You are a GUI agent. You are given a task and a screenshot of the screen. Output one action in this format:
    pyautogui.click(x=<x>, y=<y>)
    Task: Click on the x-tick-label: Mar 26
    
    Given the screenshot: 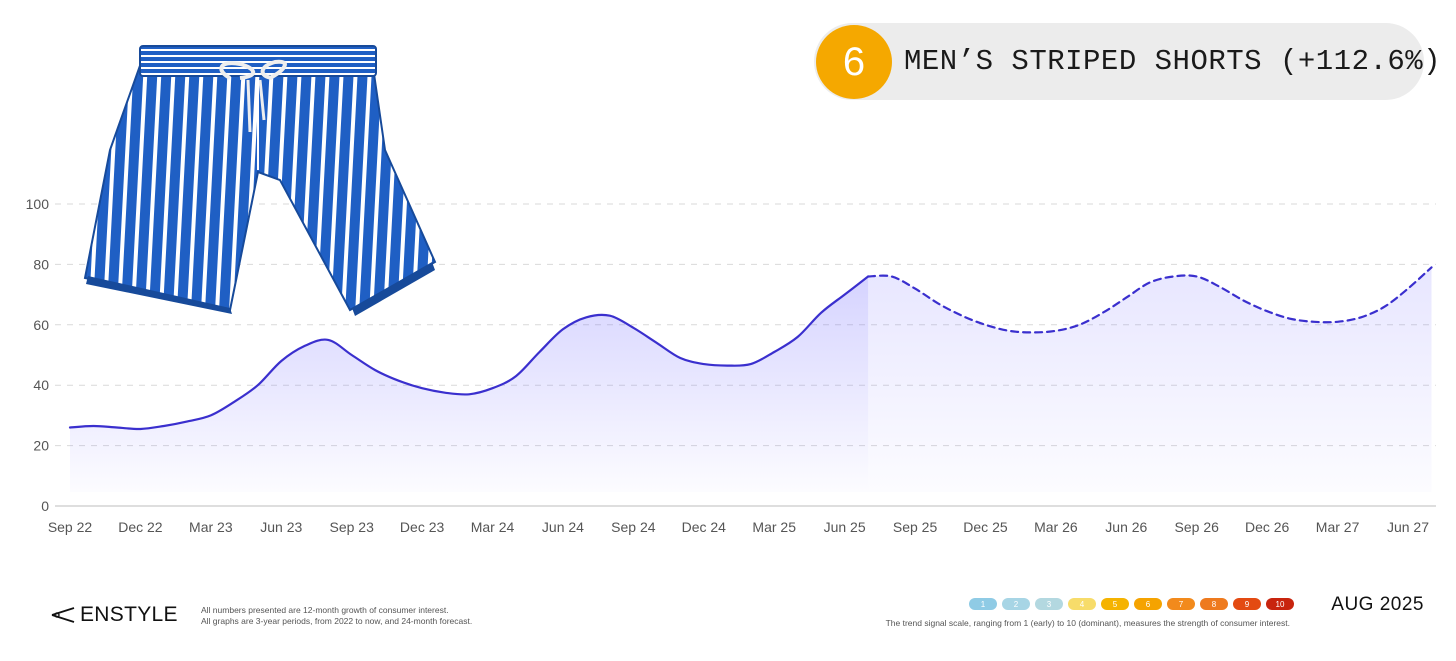 What is the action you would take?
    pyautogui.click(x=1056, y=527)
    